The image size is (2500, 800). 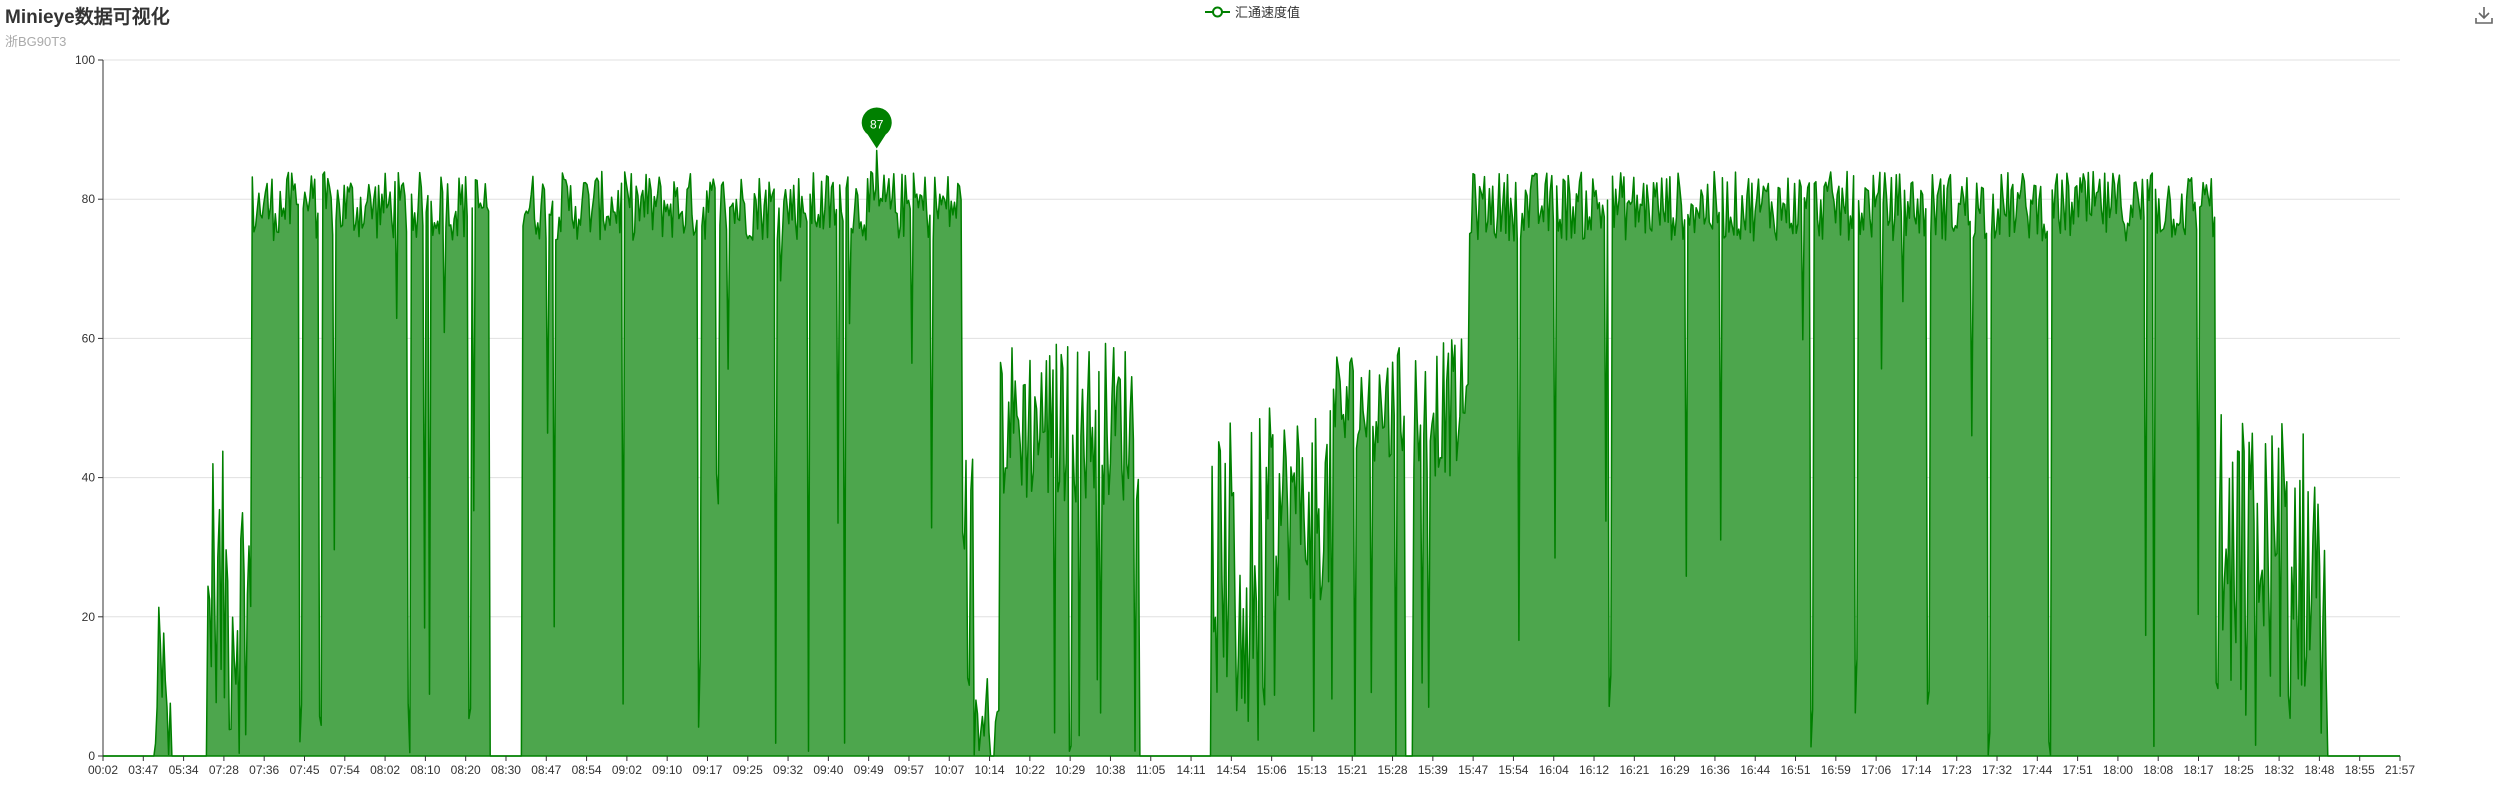 I want to click on x-tick-label: 16:04, so click(x=1554, y=770).